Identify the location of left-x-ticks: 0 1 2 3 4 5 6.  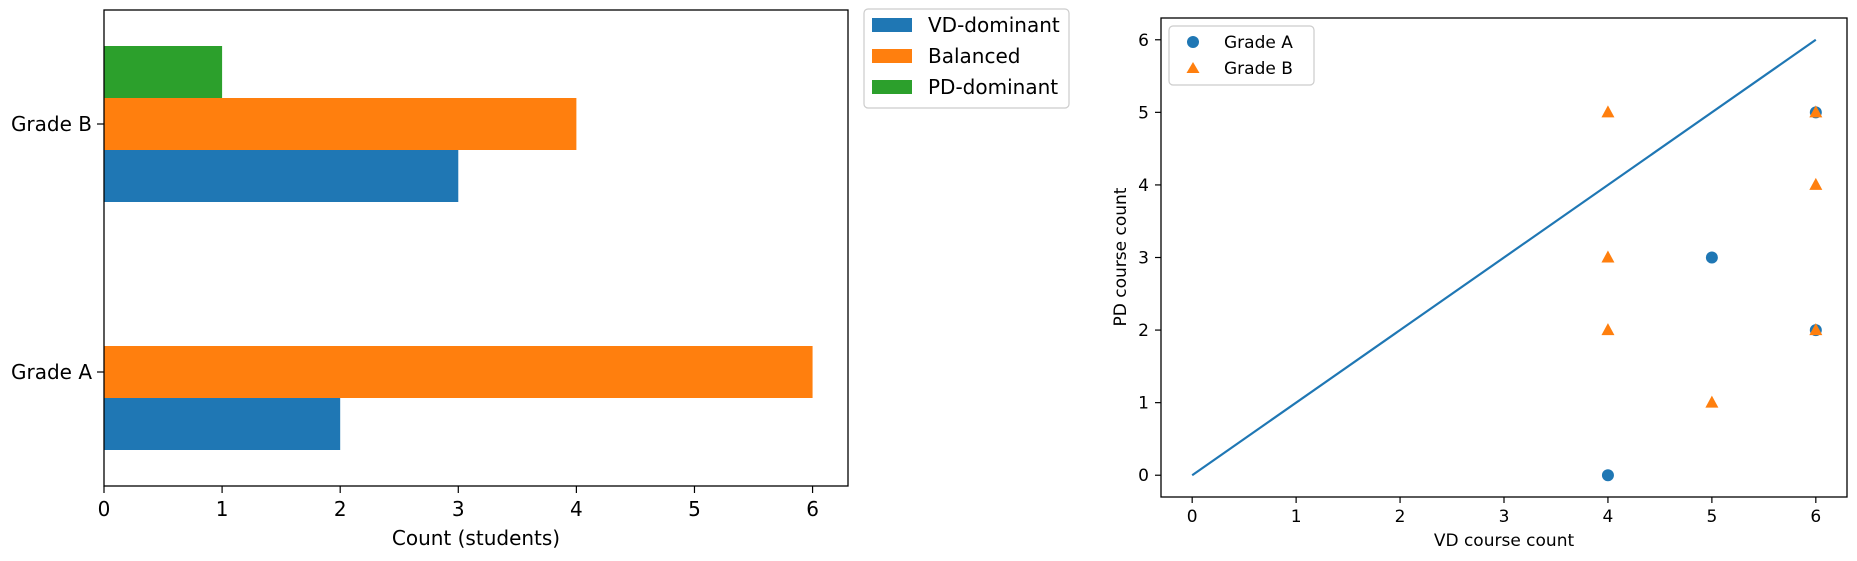
(458, 503).